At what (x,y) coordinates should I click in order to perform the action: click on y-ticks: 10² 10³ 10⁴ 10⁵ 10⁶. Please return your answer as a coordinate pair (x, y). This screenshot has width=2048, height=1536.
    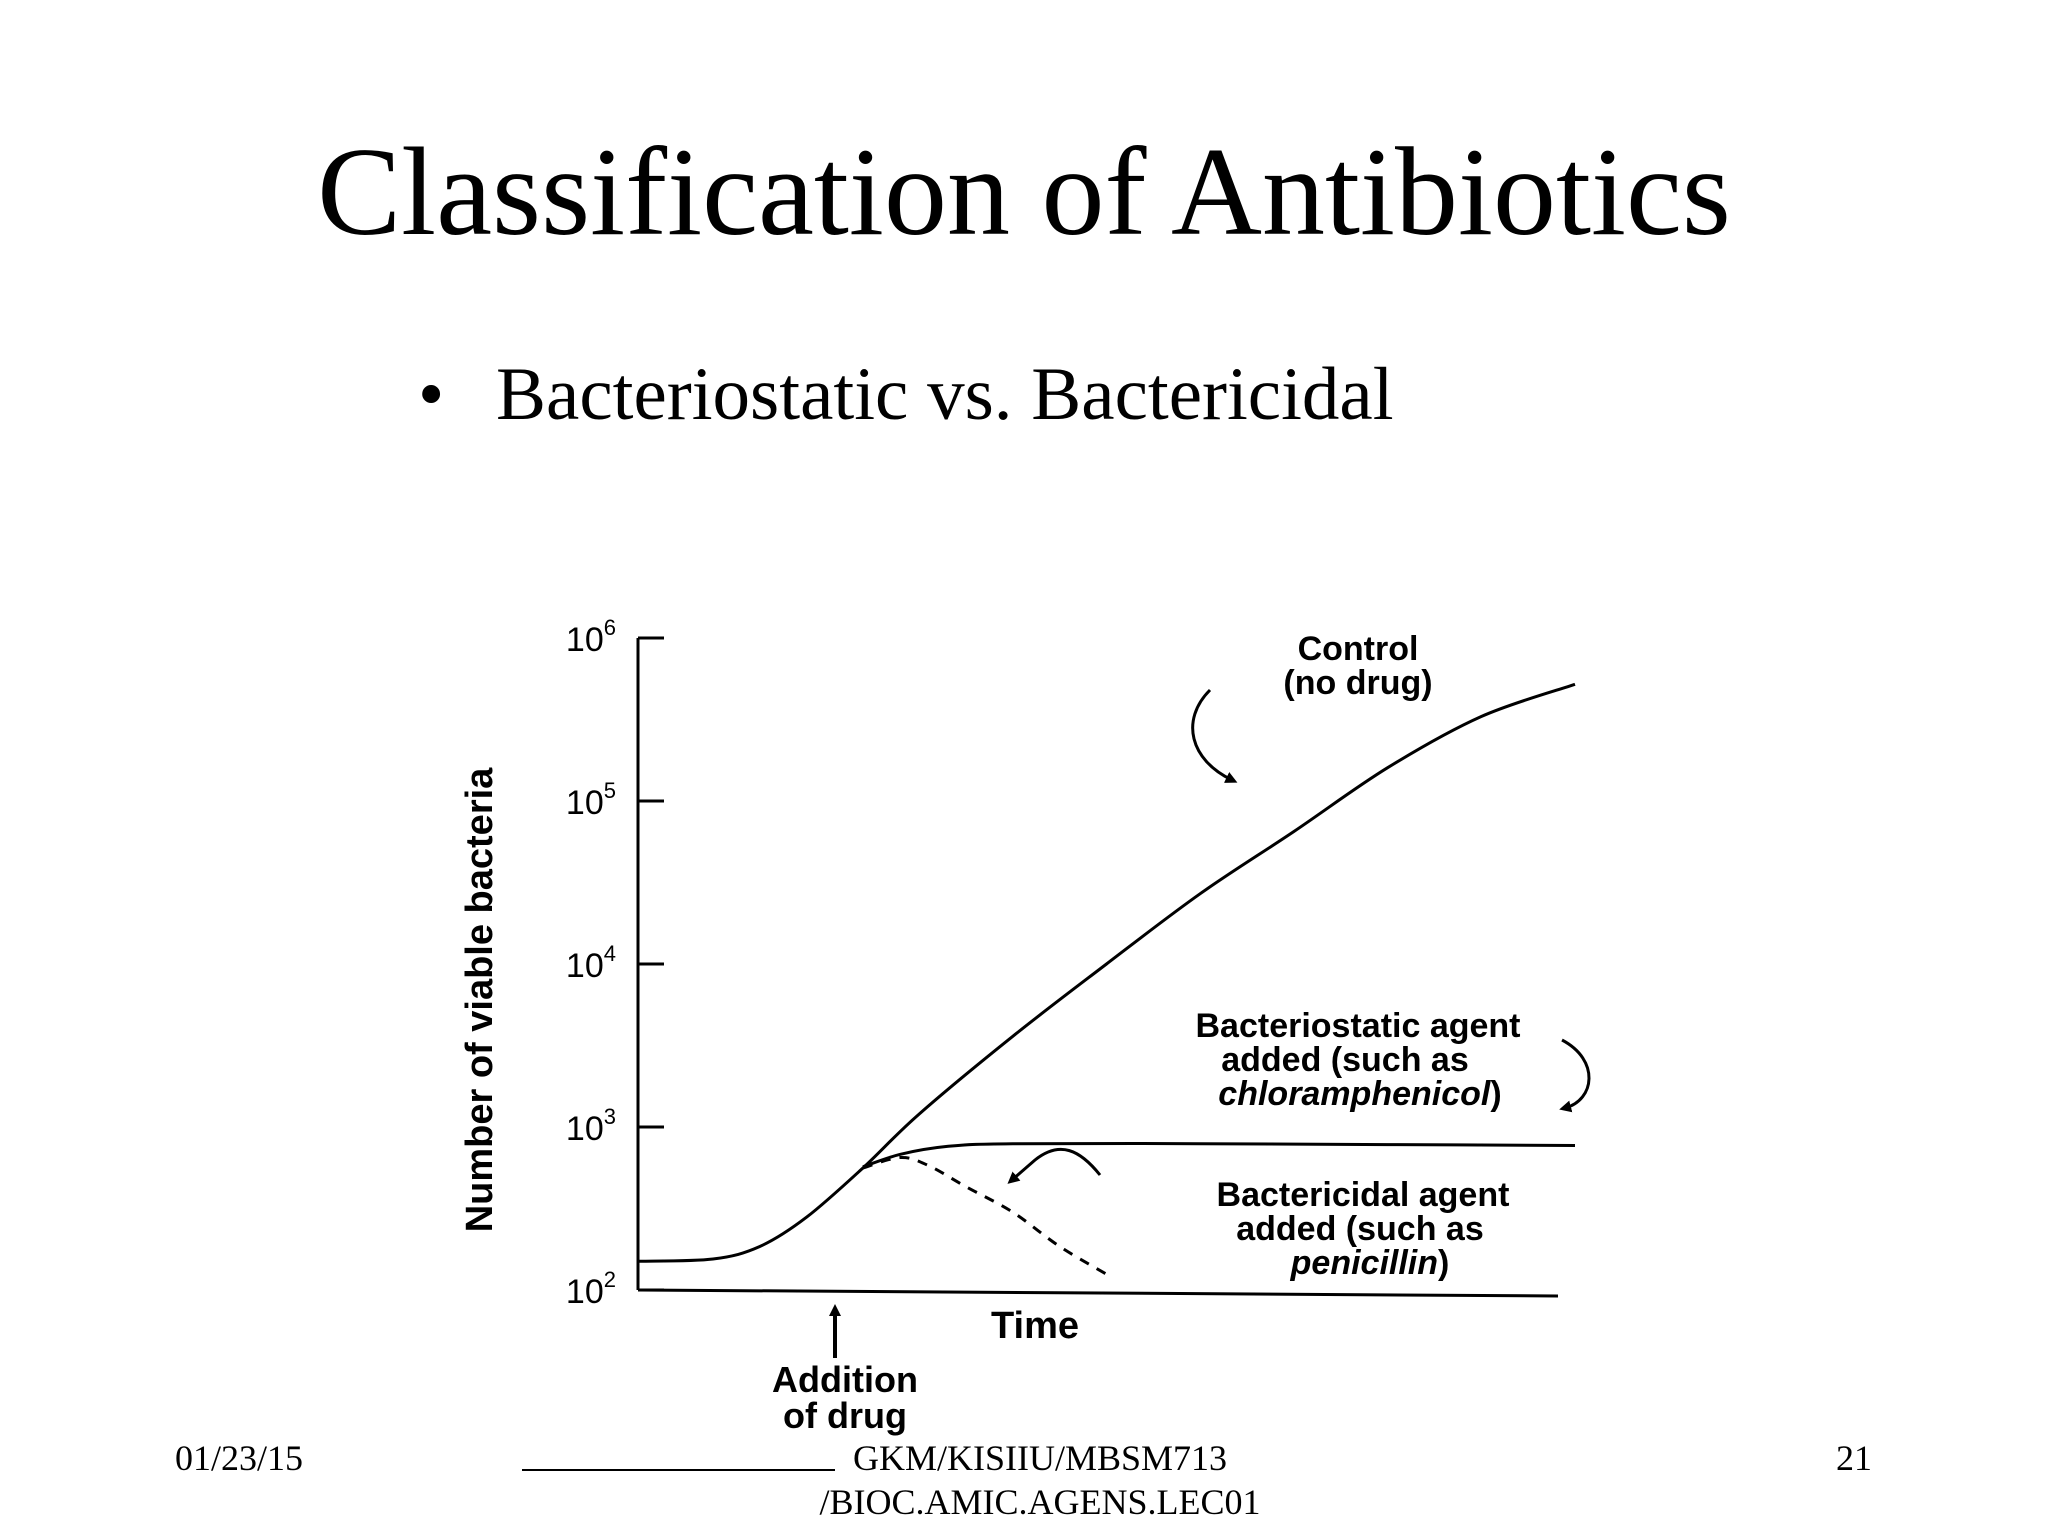
    Looking at the image, I should click on (615, 963).